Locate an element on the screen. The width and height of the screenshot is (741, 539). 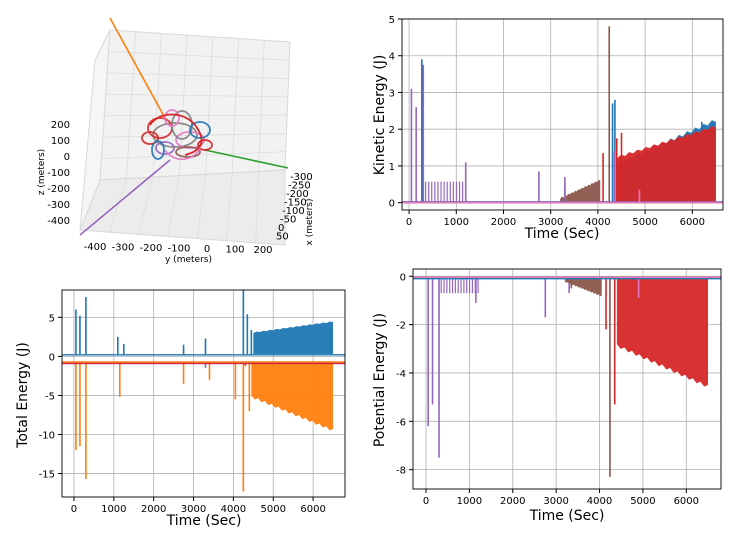
z-tick-label: 100 is located at coordinates (60, 141).